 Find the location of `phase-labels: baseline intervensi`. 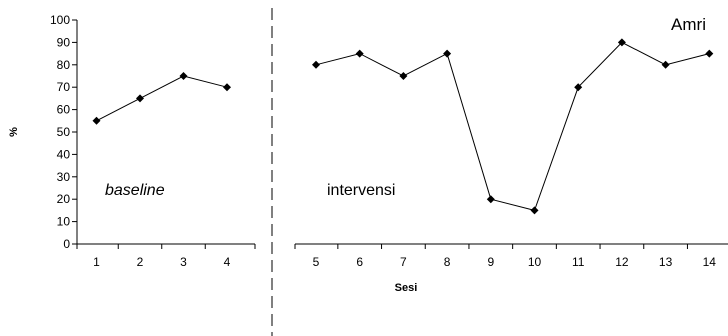

phase-labels: baseline intervensi is located at coordinates (250, 190).